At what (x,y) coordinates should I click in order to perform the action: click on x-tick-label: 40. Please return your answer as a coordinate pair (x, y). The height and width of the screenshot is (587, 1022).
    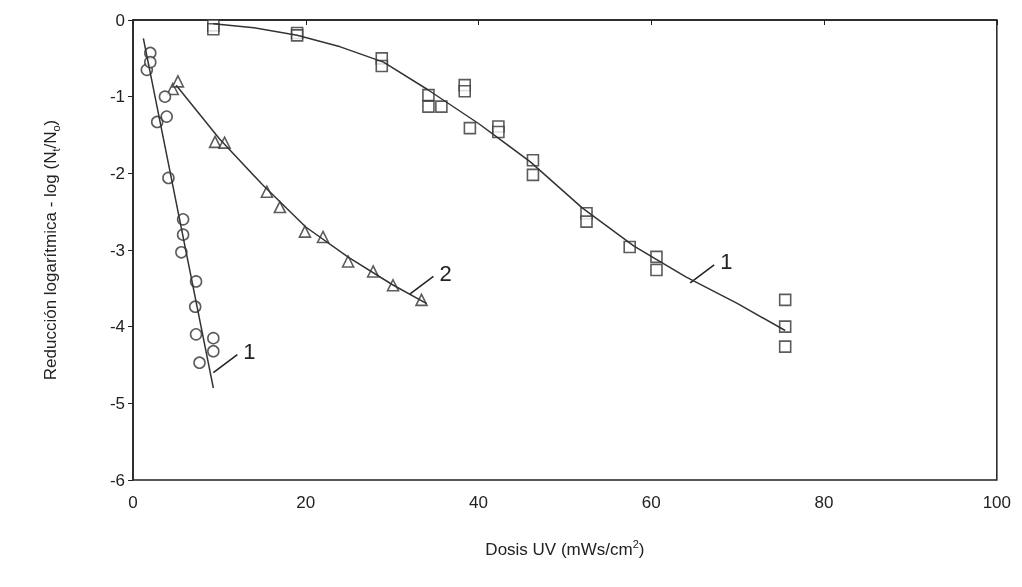
    Looking at the image, I should click on (478, 502).